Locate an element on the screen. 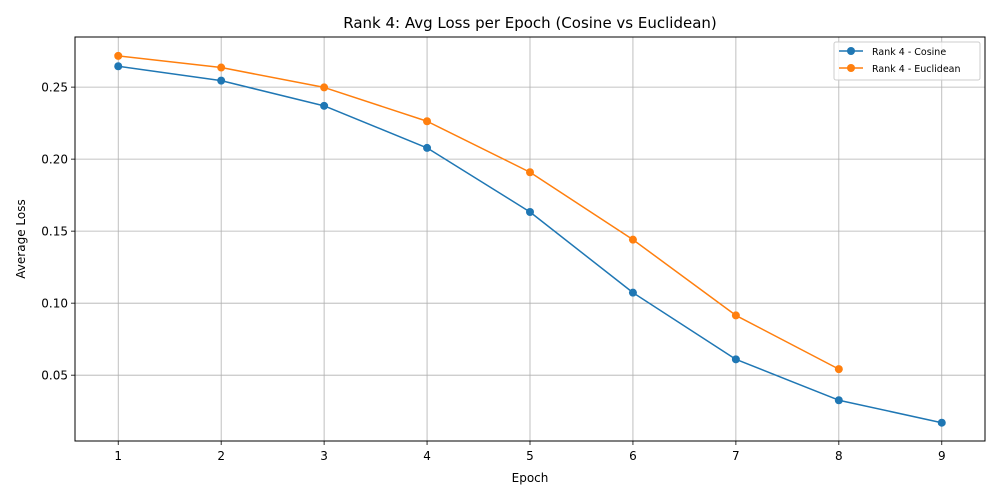 The height and width of the screenshot is (500, 1000). x-axis-label: Epoch is located at coordinates (530, 478).